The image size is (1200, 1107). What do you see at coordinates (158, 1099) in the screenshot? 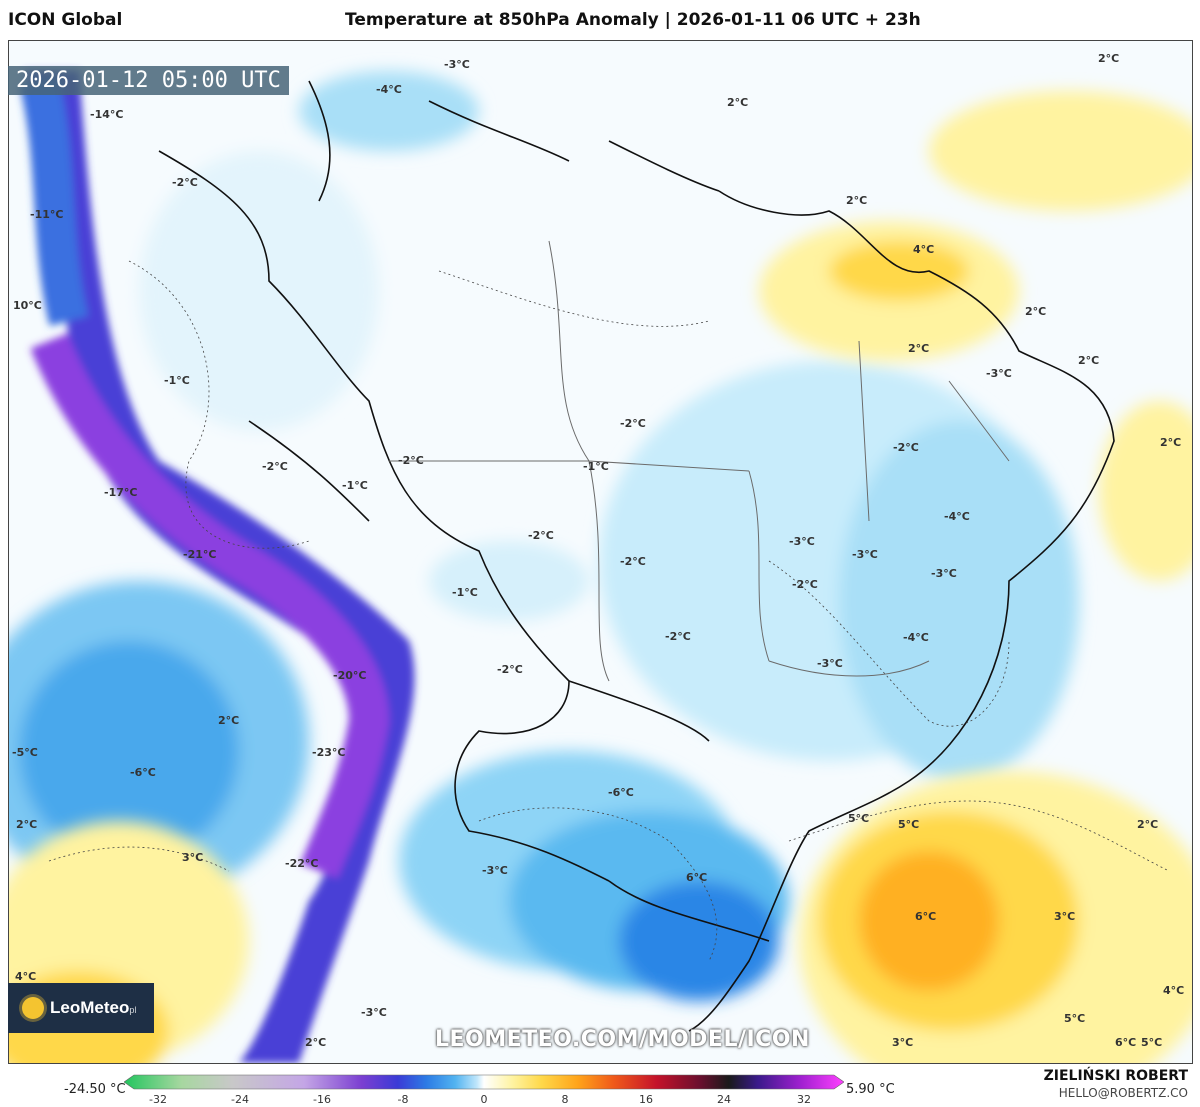
I see `legend-tick: -32` at bounding box center [158, 1099].